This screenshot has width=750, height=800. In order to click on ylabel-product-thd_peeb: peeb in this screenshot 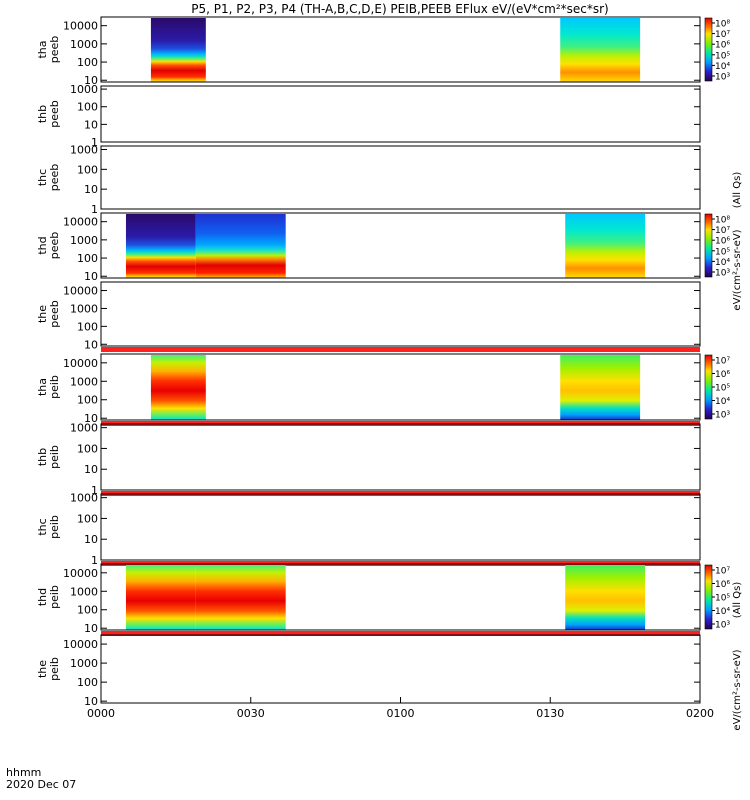, I will do `click(54, 246)`.